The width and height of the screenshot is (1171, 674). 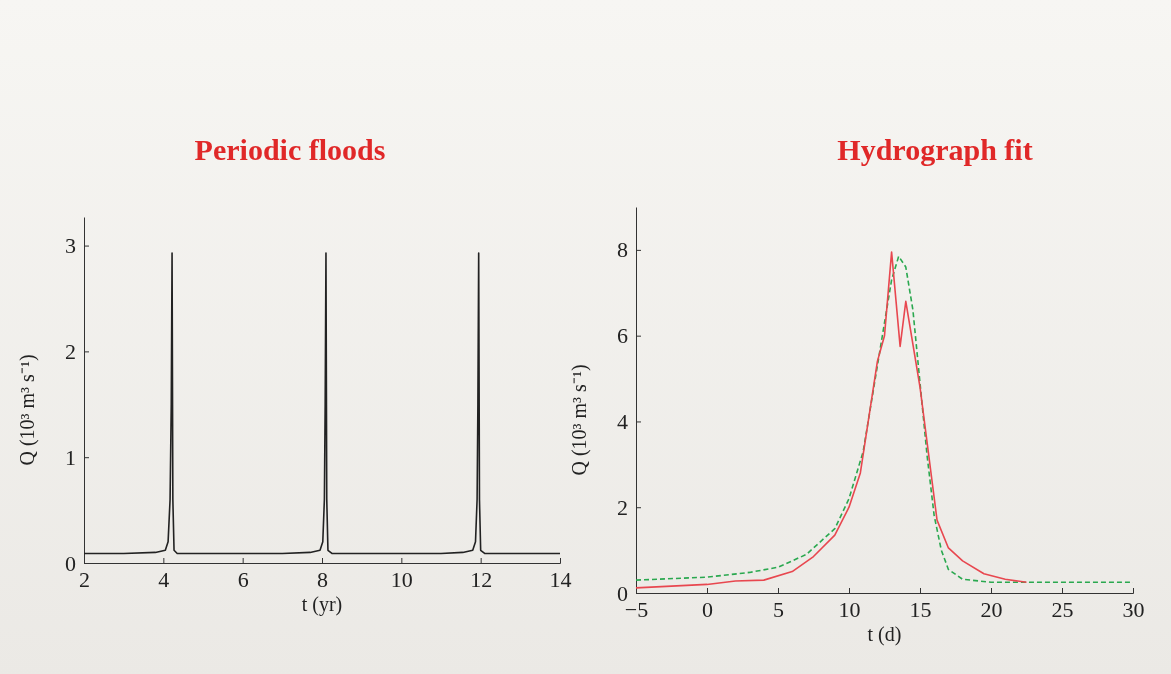 What do you see at coordinates (622, 421) in the screenshot?
I see `y-tick-label: 4` at bounding box center [622, 421].